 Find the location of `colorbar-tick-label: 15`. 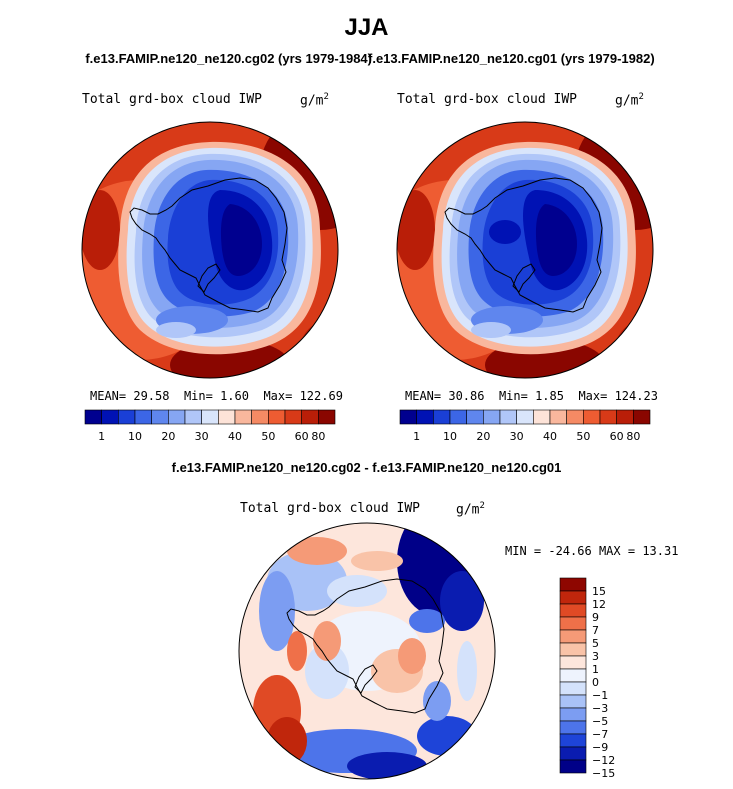

colorbar-tick-label: 15 is located at coordinates (599, 591).